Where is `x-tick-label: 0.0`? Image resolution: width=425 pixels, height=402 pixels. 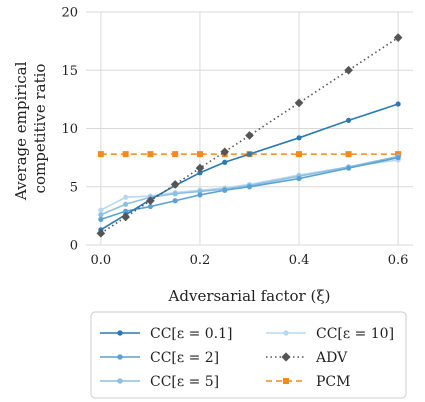 x-tick-label: 0.0 is located at coordinates (101, 260).